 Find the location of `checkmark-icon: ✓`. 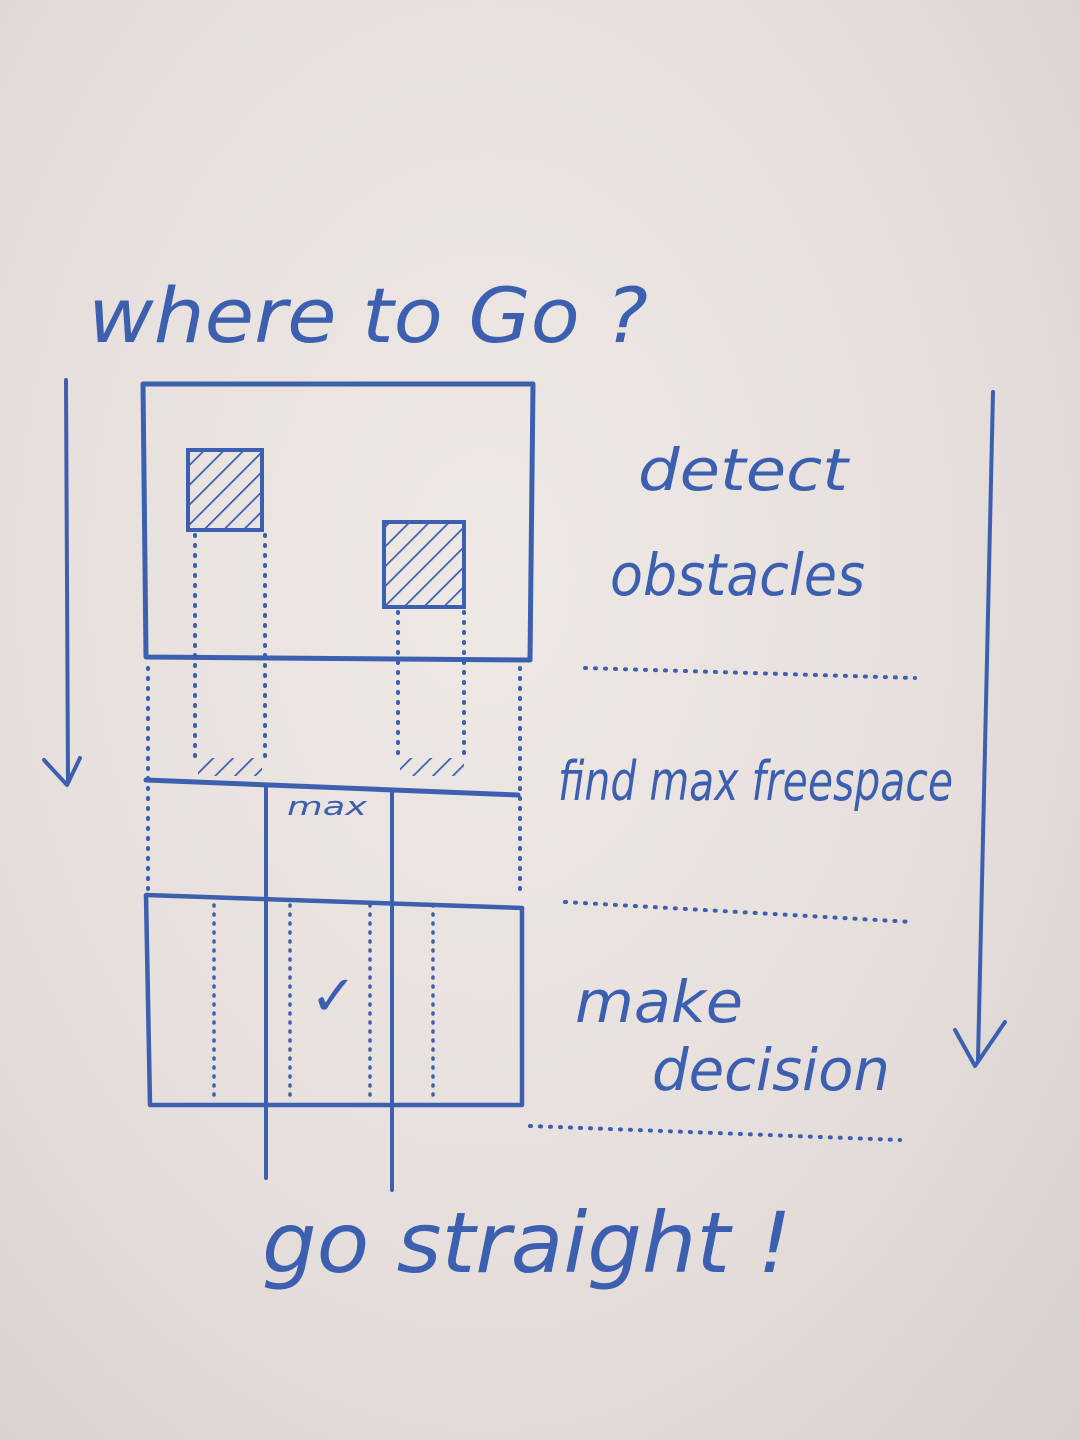

checkmark-icon: ✓ is located at coordinates (333, 996).